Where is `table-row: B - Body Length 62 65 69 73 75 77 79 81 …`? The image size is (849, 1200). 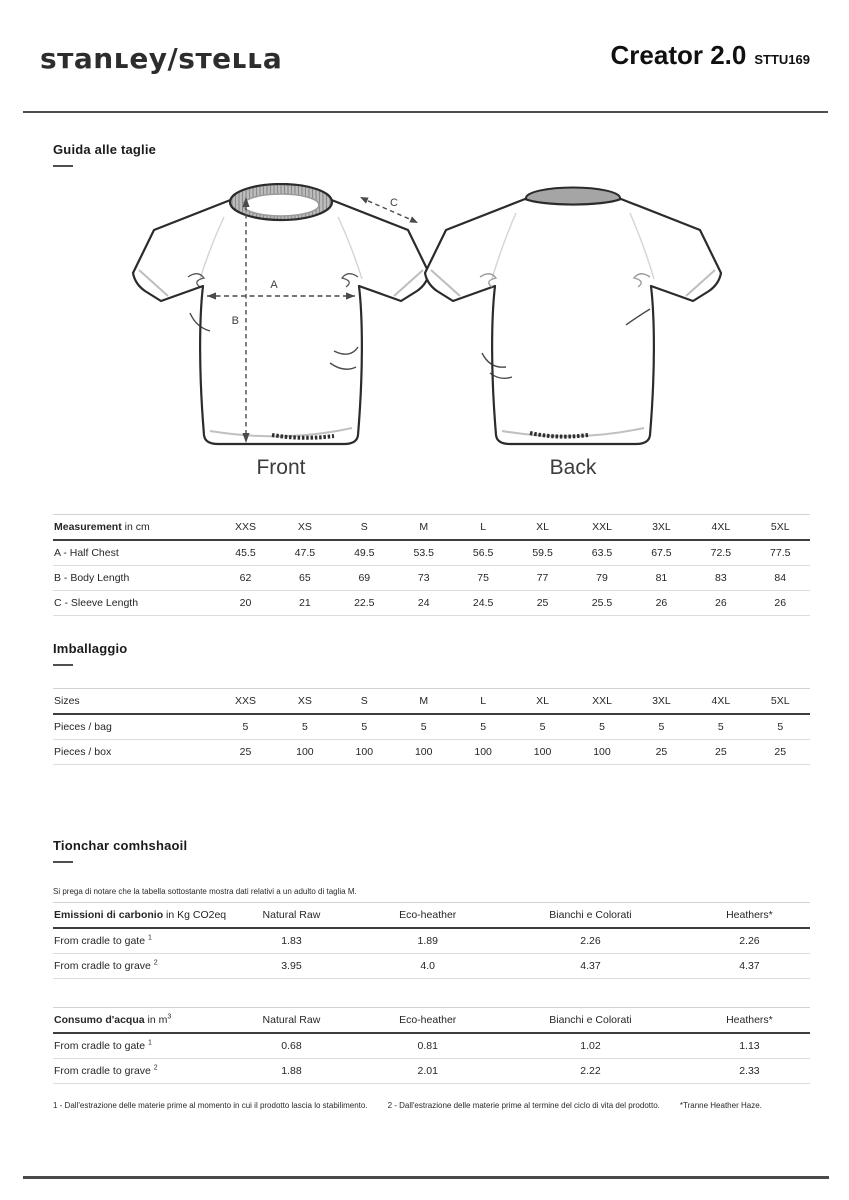
table-row: B - Body Length 62 65 69 73 75 77 79 81 … is located at coordinates (431, 578).